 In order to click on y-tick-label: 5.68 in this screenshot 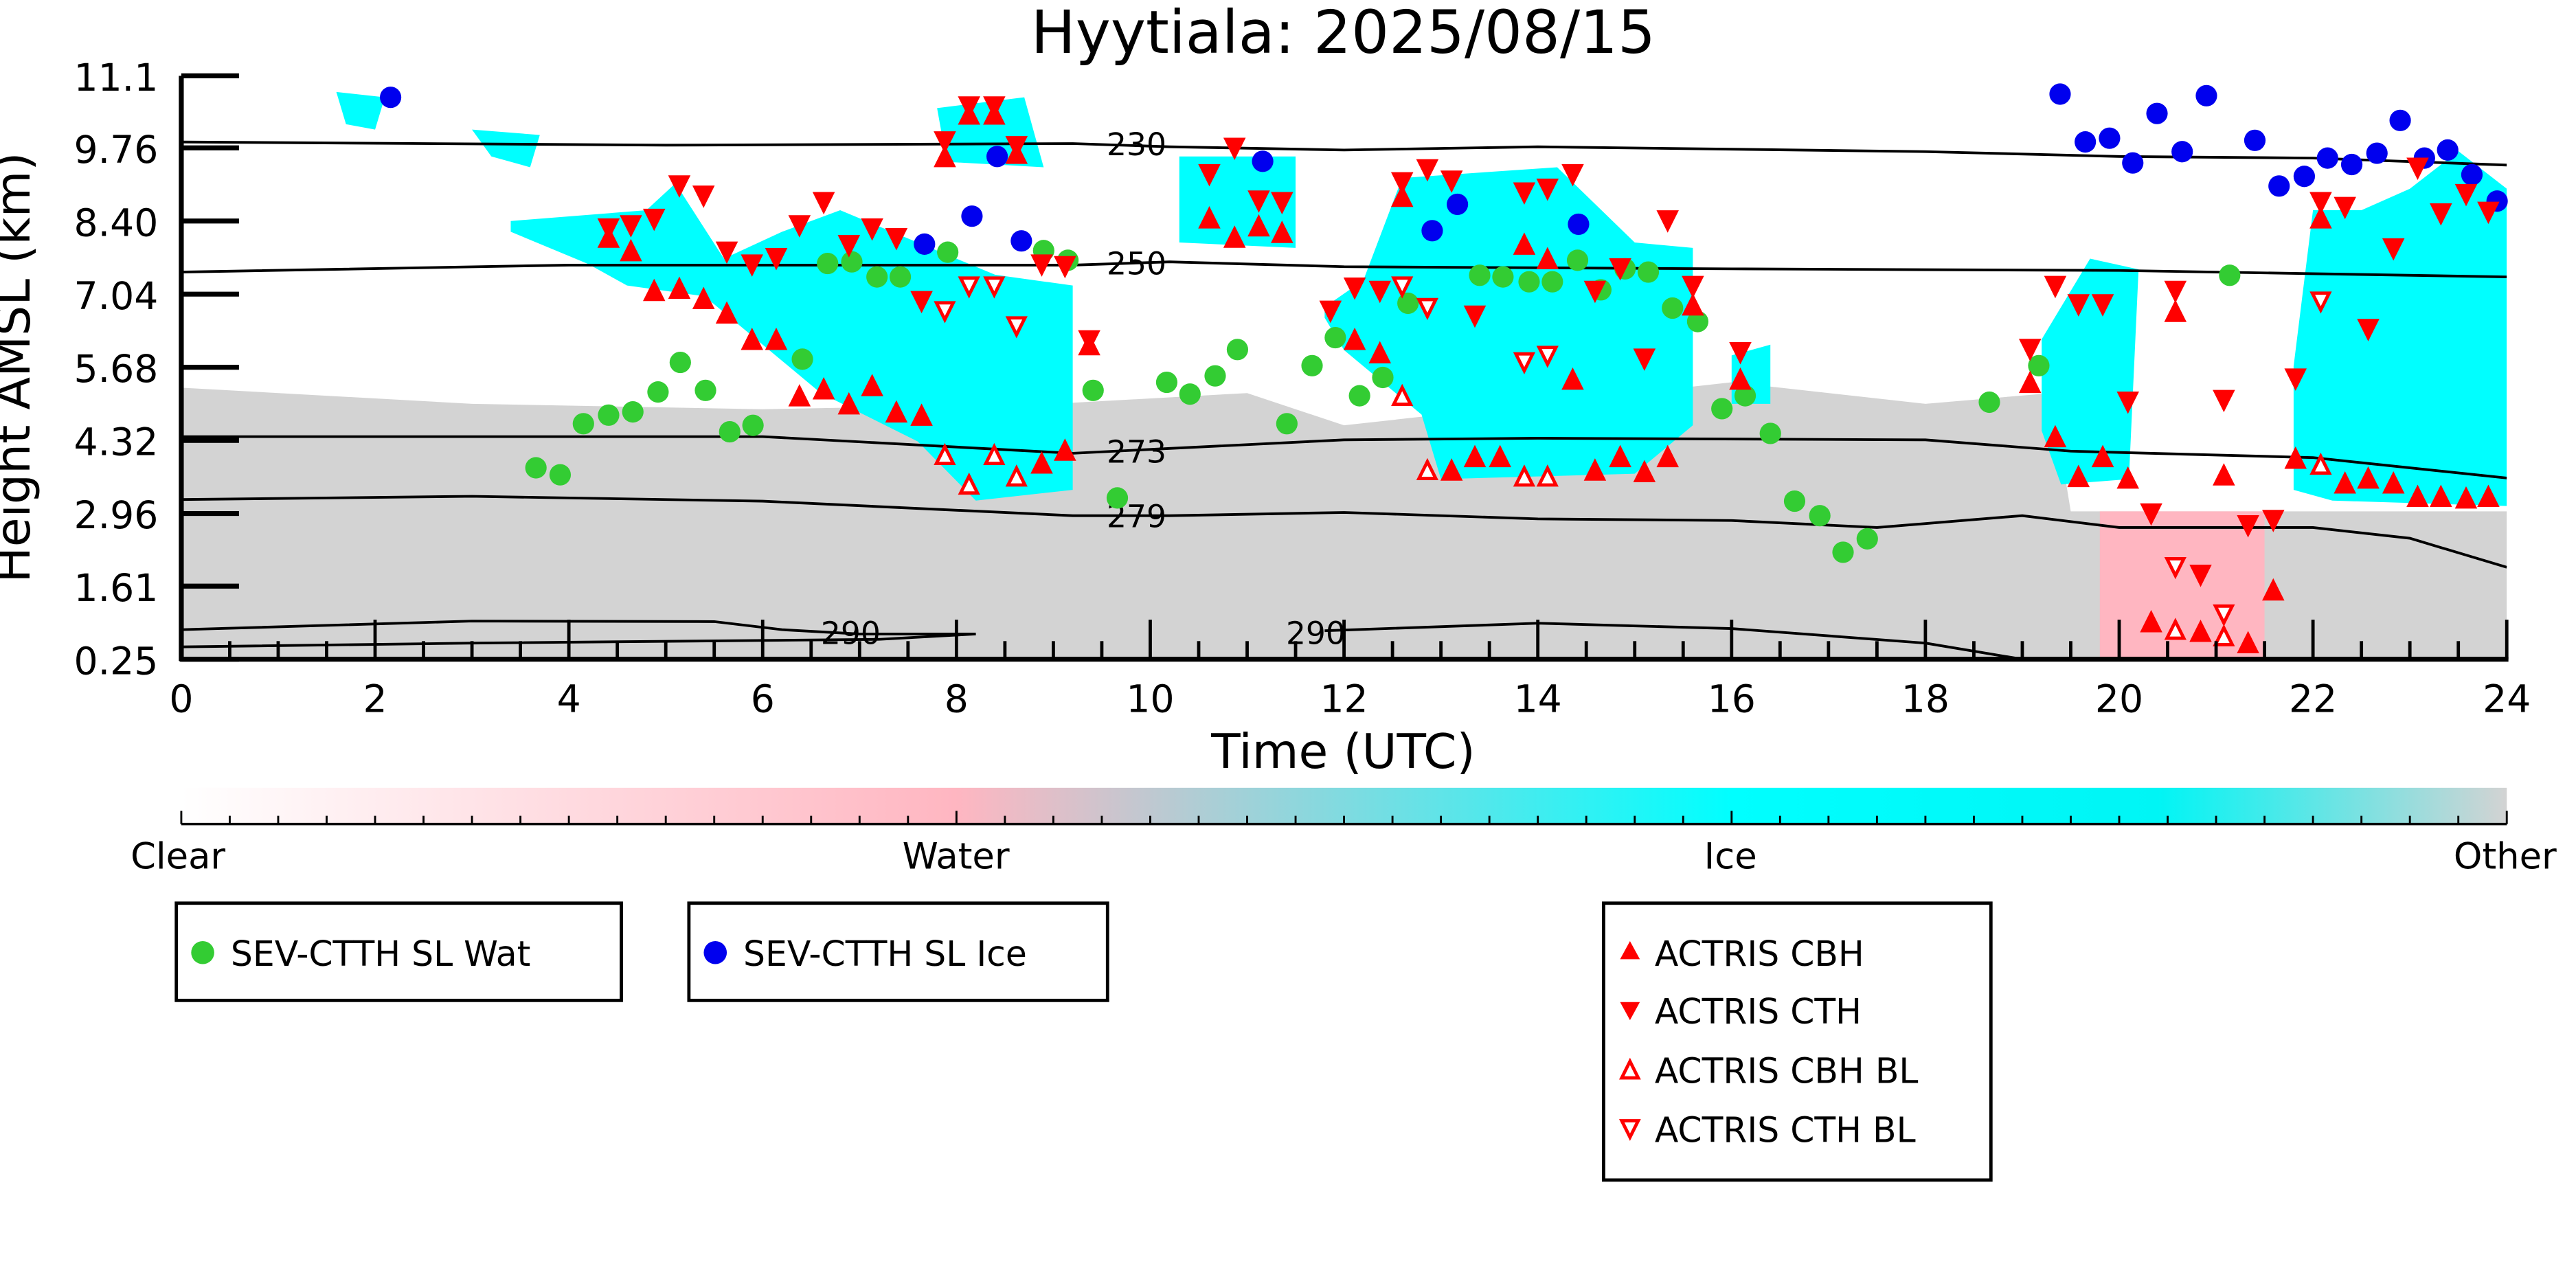, I will do `click(116, 370)`.